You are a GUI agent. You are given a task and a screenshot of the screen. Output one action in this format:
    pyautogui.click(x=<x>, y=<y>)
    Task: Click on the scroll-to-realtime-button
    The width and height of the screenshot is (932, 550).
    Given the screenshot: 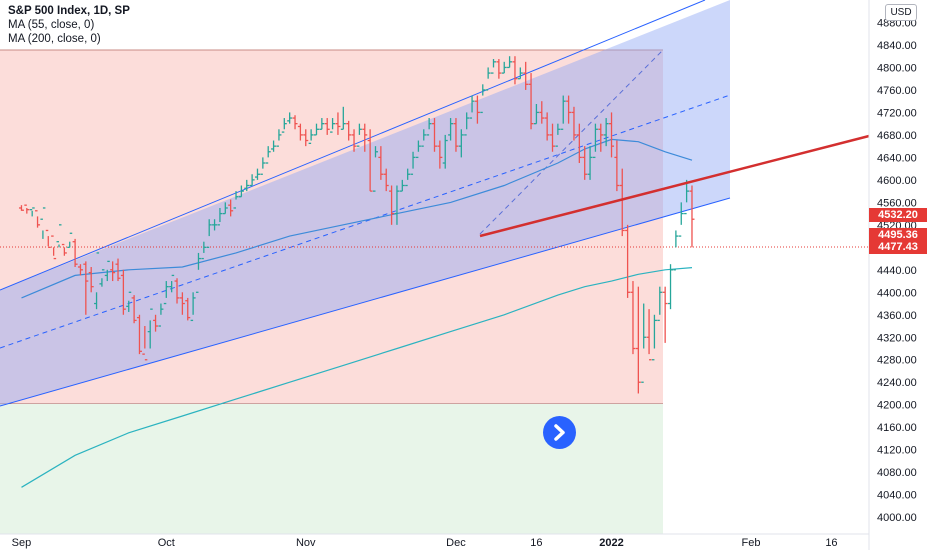 What is the action you would take?
    pyautogui.click(x=559, y=432)
    